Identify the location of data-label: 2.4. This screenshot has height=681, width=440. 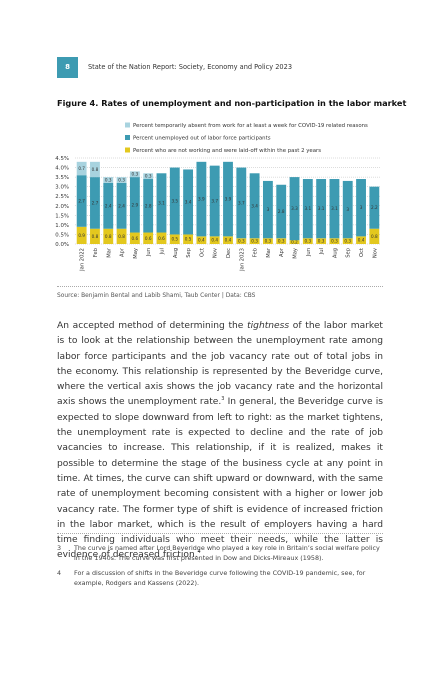
(121, 205).